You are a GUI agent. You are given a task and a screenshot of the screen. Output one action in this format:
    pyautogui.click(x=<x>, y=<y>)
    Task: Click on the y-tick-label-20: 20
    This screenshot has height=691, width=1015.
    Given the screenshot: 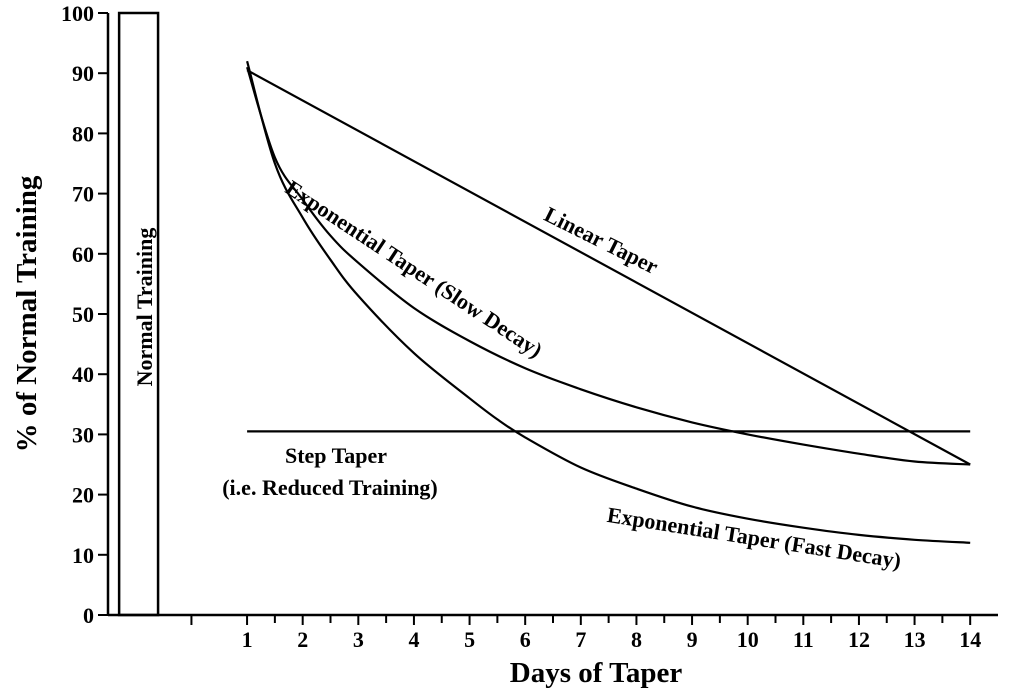 What is the action you would take?
    pyautogui.click(x=83, y=495)
    